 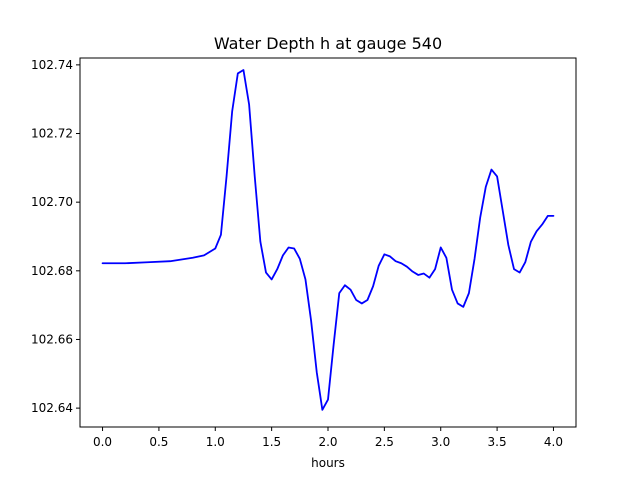 What do you see at coordinates (384, 442) in the screenshot?
I see `x-tick-label: 2.5` at bounding box center [384, 442].